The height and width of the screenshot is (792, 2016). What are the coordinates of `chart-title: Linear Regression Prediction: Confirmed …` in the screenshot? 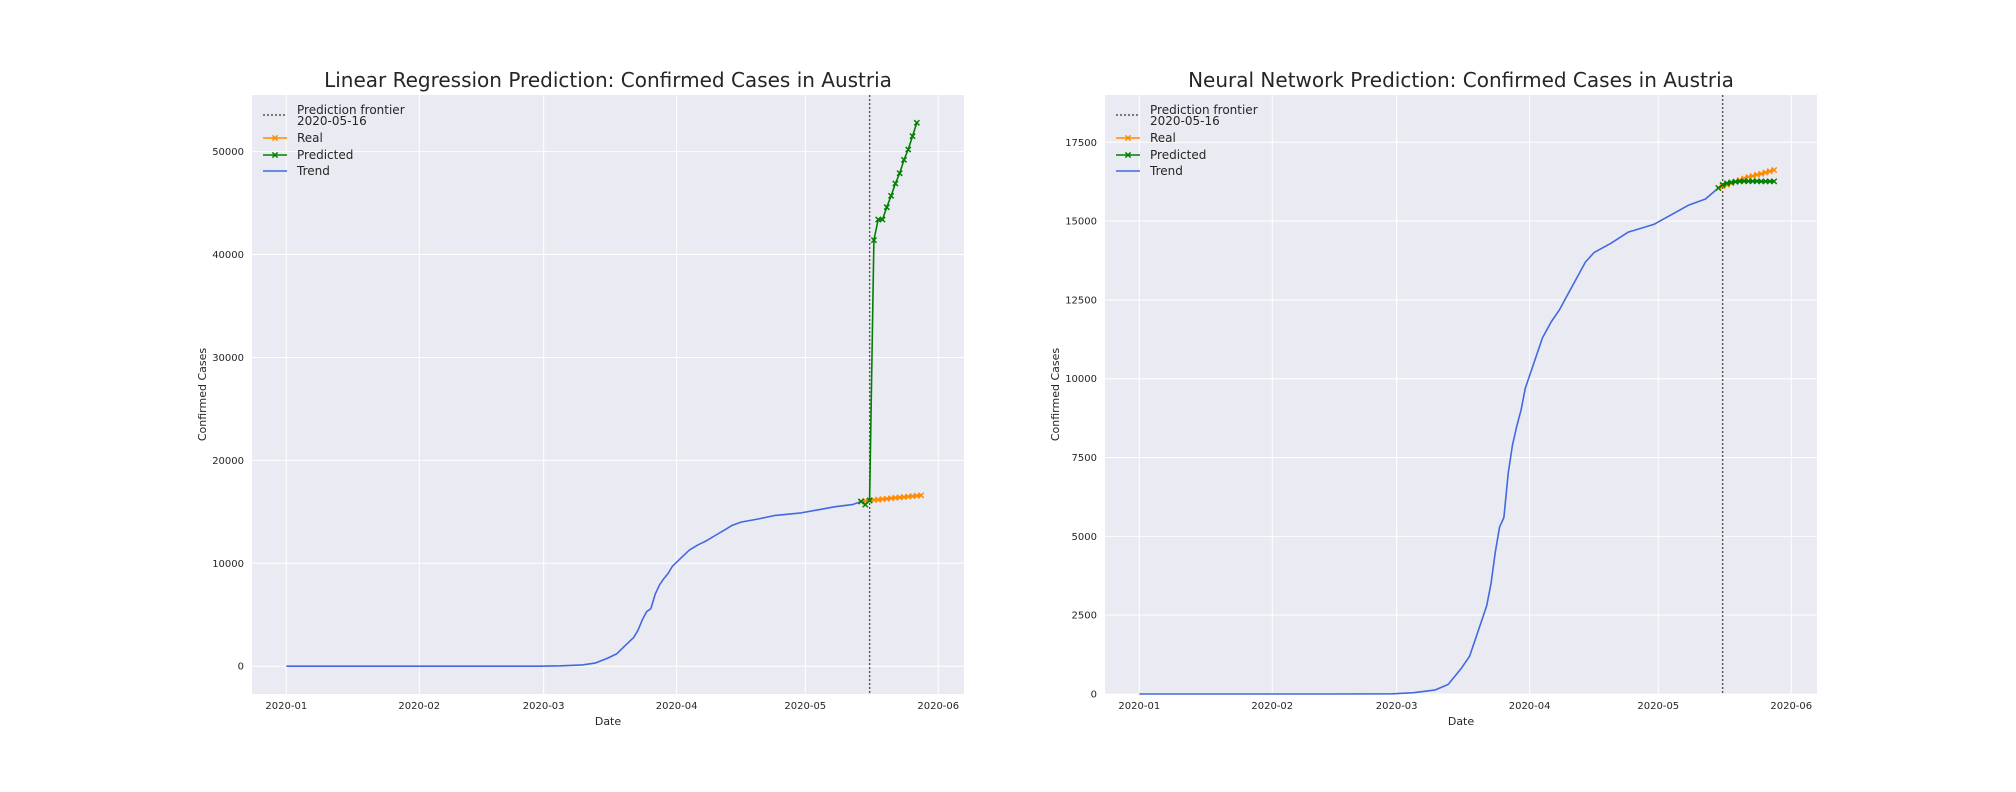 It's located at (608, 80).